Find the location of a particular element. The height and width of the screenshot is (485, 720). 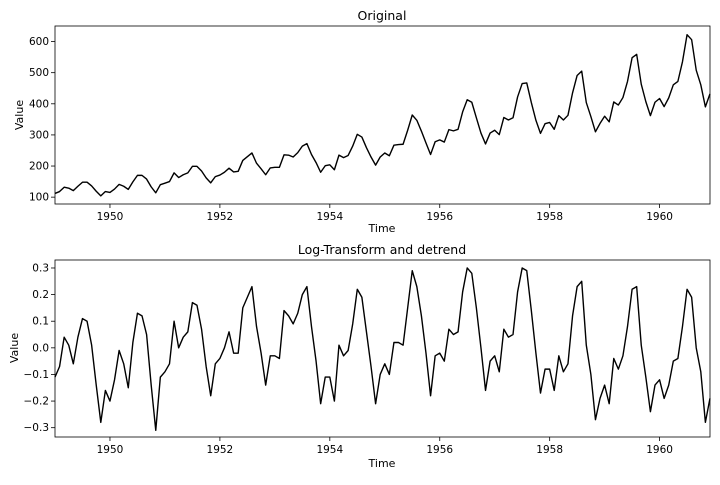

y-tick-label: 0.2 is located at coordinates (40, 295).